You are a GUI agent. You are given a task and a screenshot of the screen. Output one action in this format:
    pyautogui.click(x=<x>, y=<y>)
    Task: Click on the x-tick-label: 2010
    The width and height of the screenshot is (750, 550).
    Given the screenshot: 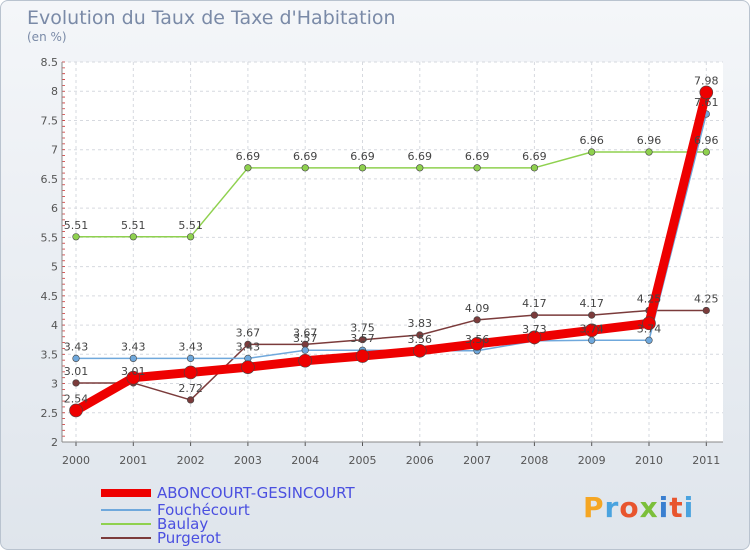 What is the action you would take?
    pyautogui.click(x=649, y=460)
    